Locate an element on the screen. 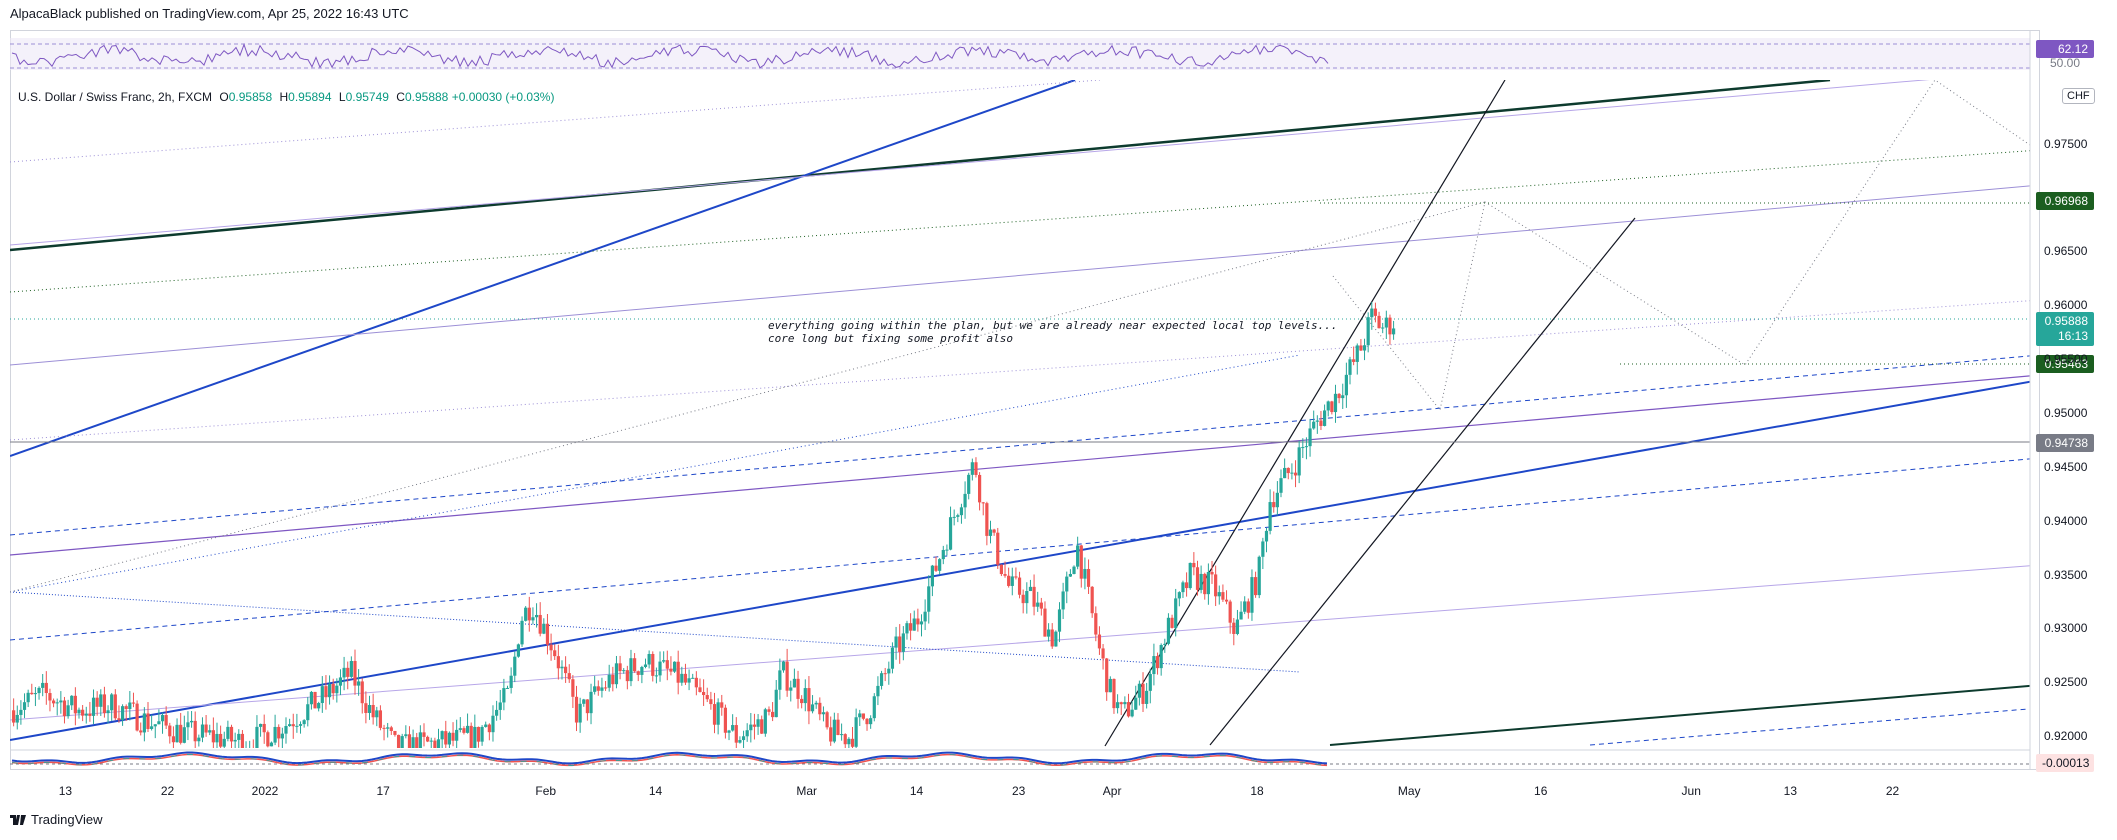  oscillator-line-slow is located at coordinates (669, 760).